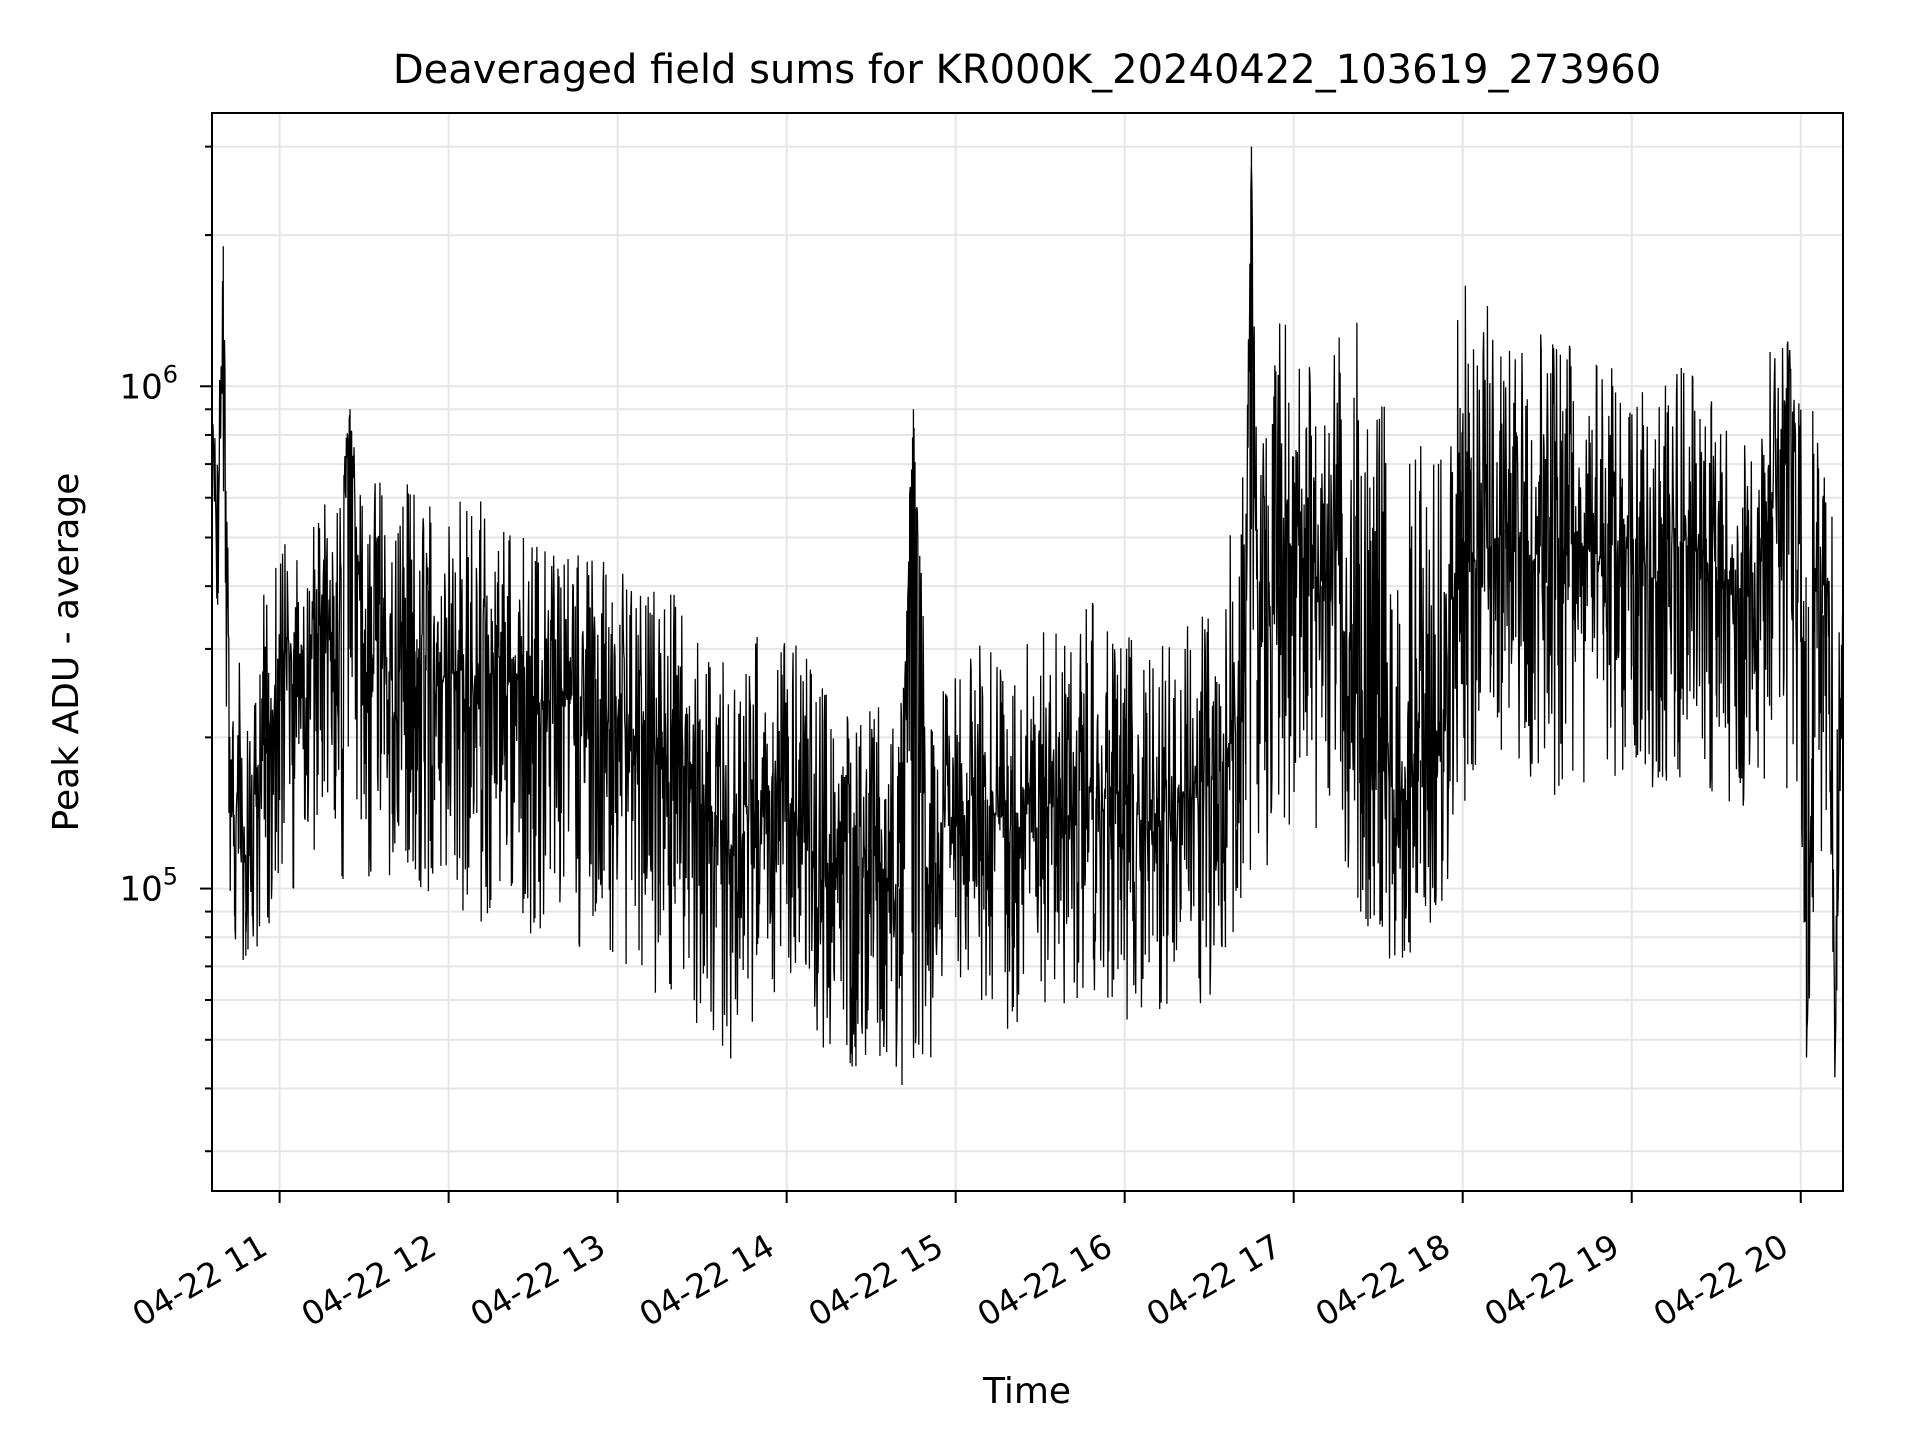 Image resolution: width=1920 pixels, height=1440 pixels. I want to click on y-axis-ticks: 10⁵ 10⁶, so click(165, 649).